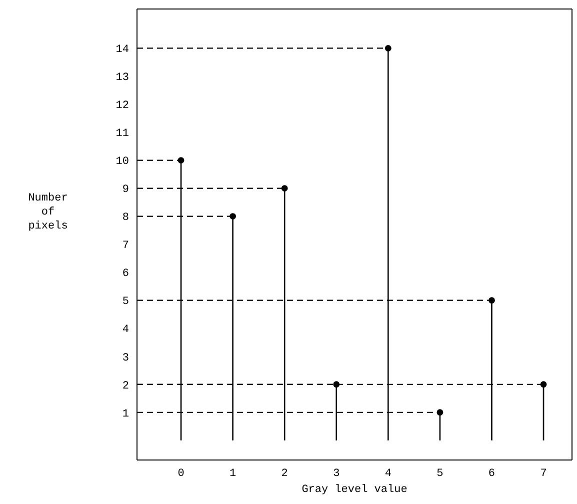  Describe the element at coordinates (122, 106) in the screenshot. I see `y-tick-label: 12` at that location.